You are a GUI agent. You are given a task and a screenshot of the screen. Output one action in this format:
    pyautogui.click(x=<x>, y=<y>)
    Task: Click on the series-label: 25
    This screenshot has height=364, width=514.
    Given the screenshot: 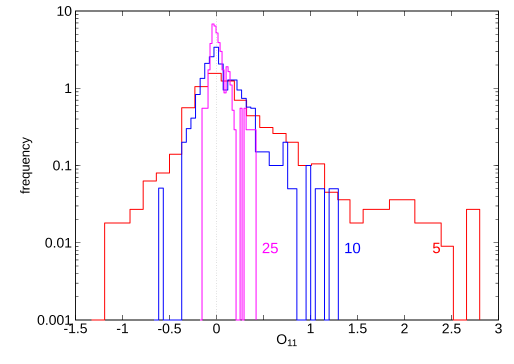 What is the action you would take?
    pyautogui.click(x=270, y=248)
    